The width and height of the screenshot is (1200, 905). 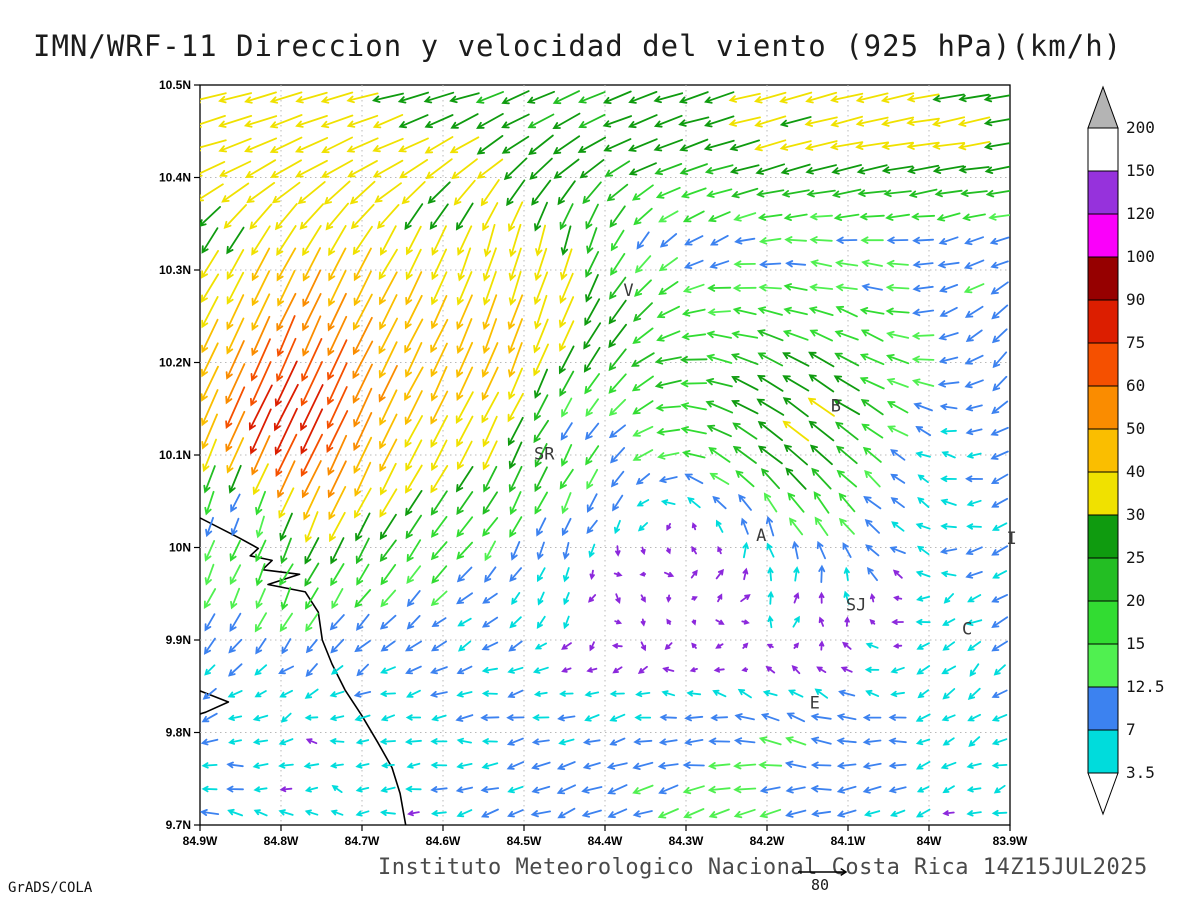 I want to click on reference-vector: 80, so click(x=823, y=880).